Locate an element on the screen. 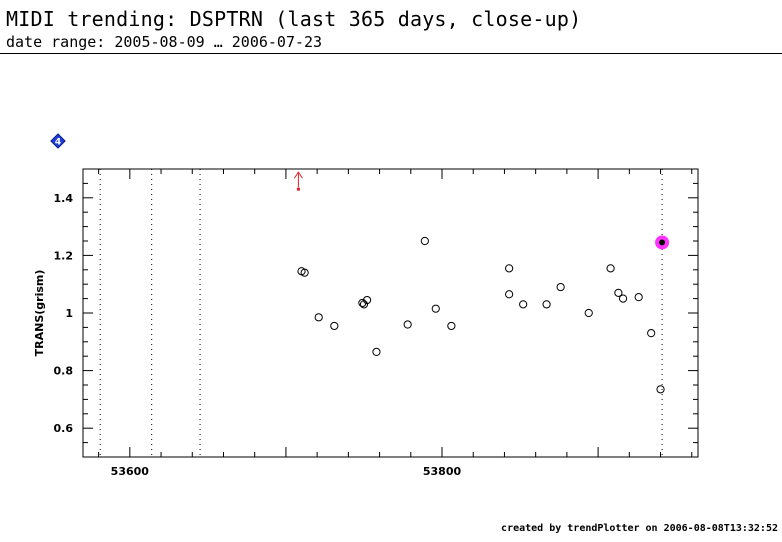  highlight-dot is located at coordinates (662, 242).